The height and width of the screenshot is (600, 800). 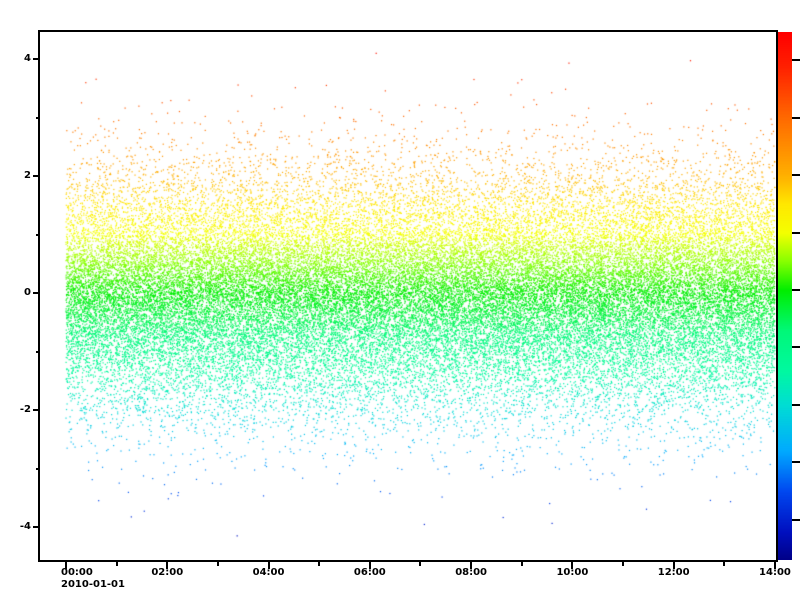 What do you see at coordinates (167, 572) in the screenshot?
I see `x-axis-tick-label: 02:00` at bounding box center [167, 572].